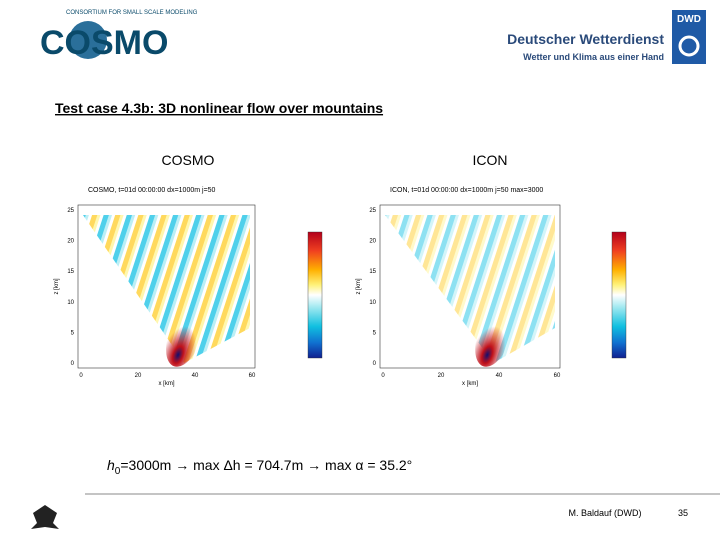 The image size is (720, 540). What do you see at coordinates (88, 40) in the screenshot?
I see `logo-globe` at bounding box center [88, 40].